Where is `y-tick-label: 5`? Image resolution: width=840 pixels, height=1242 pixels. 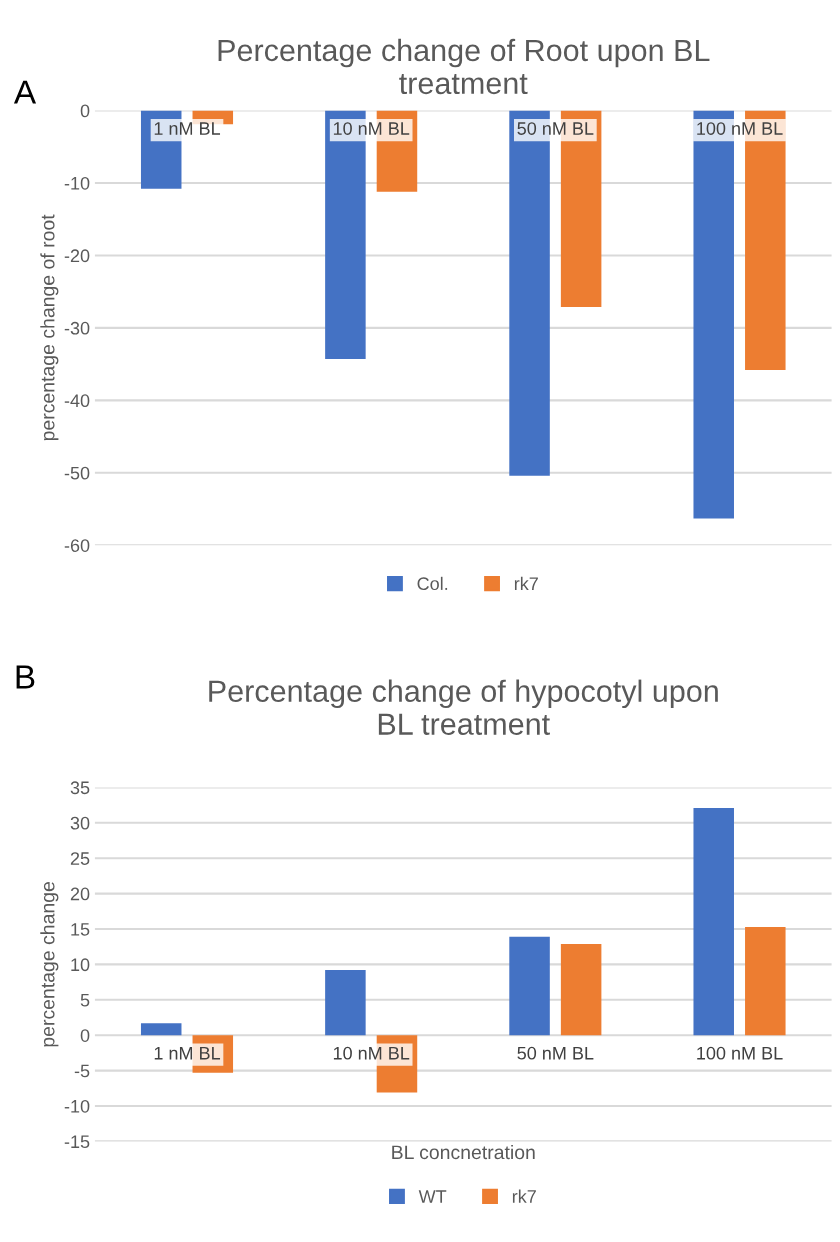 y-tick-label: 5 is located at coordinates (85, 1000).